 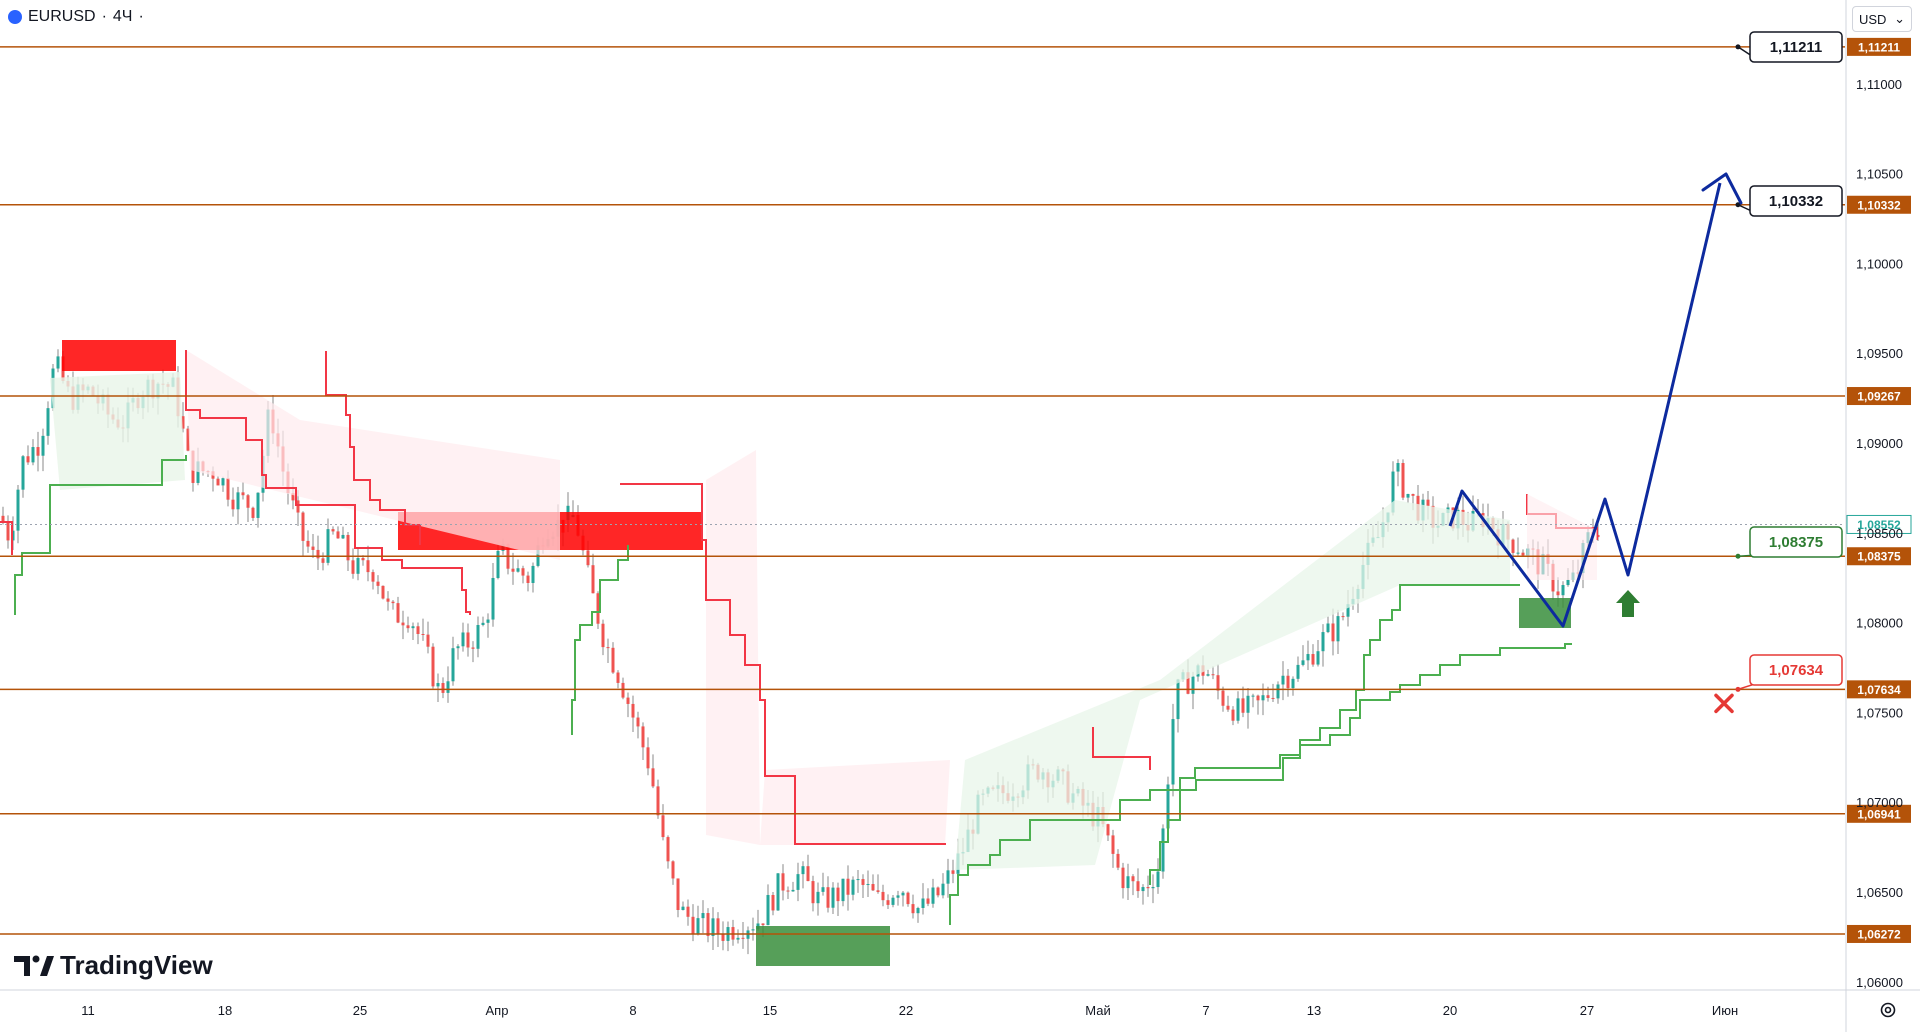 What do you see at coordinates (1879, 84) in the screenshot?
I see `y-tick-label: 1,11000` at bounding box center [1879, 84].